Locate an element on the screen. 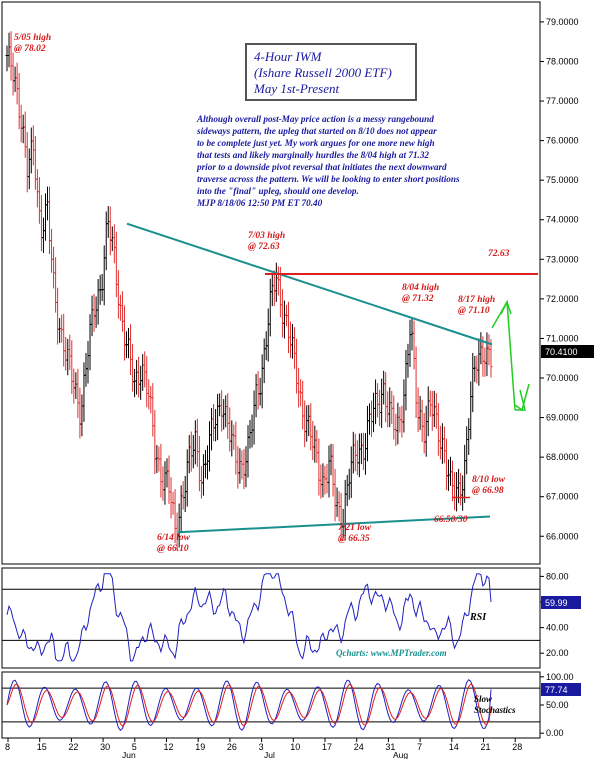 The width and height of the screenshot is (595, 759). annotation-8-17-high: 8/17 high is located at coordinates (476, 300).